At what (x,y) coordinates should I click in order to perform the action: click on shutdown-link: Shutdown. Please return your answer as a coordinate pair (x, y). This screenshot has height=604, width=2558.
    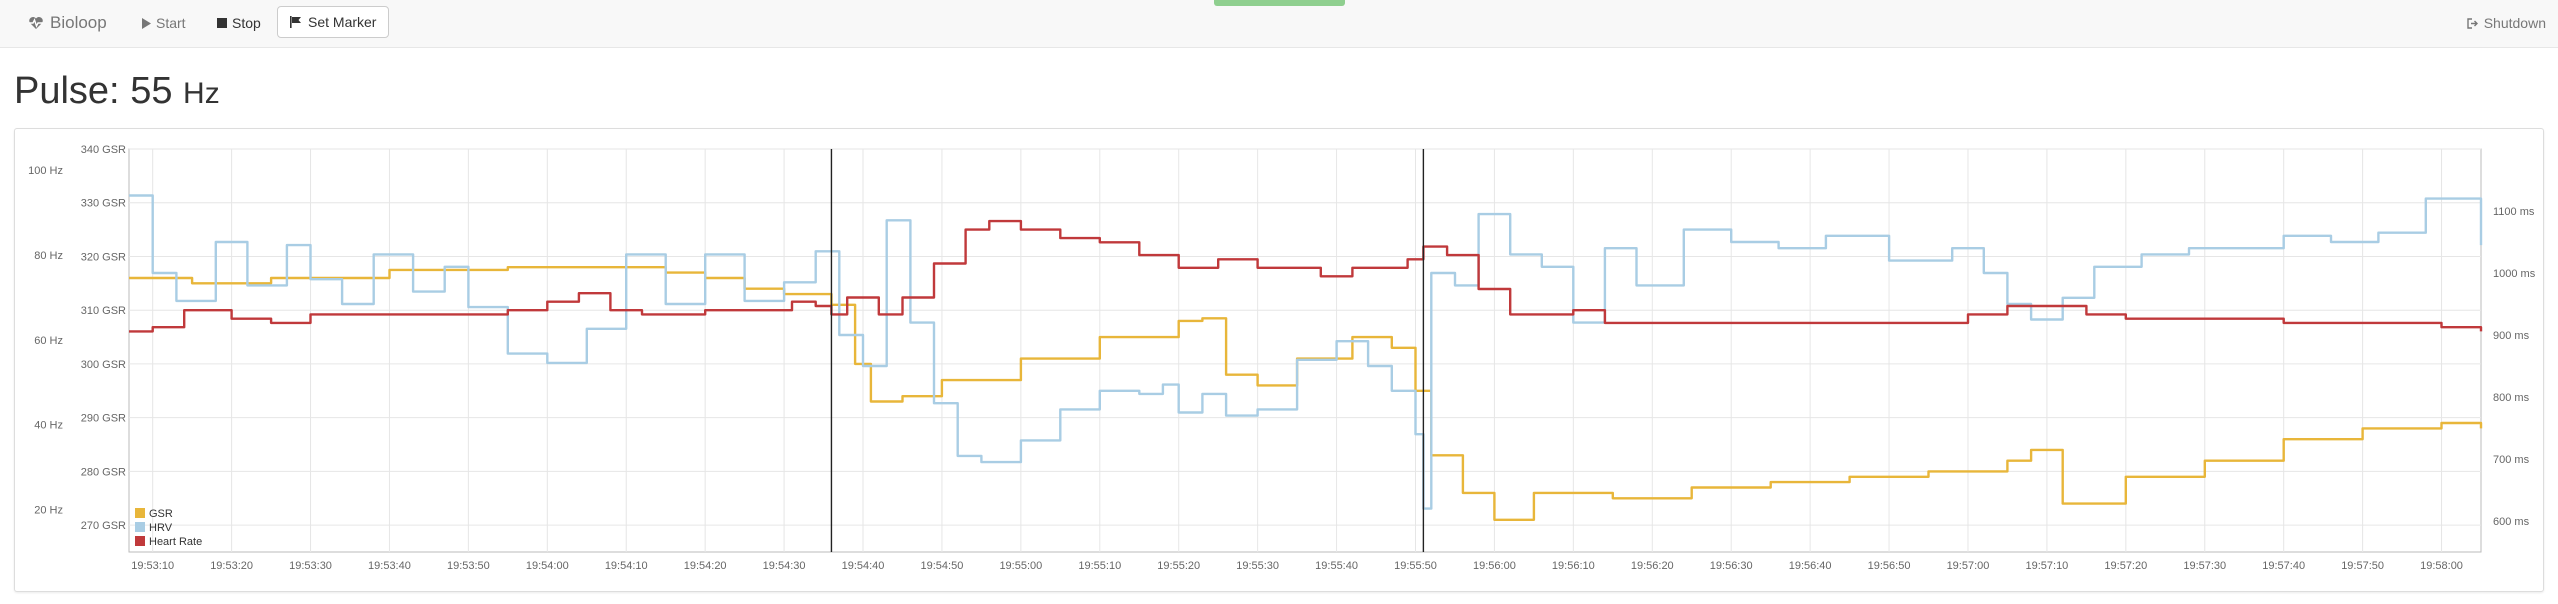
    Looking at the image, I should click on (2506, 23).